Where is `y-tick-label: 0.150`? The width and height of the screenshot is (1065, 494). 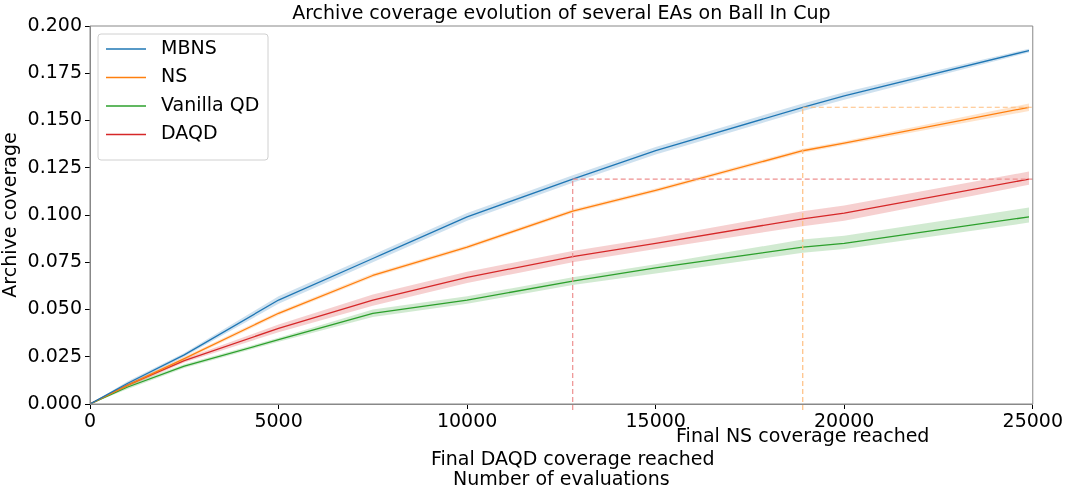
y-tick-label: 0.150 is located at coordinates (54, 118).